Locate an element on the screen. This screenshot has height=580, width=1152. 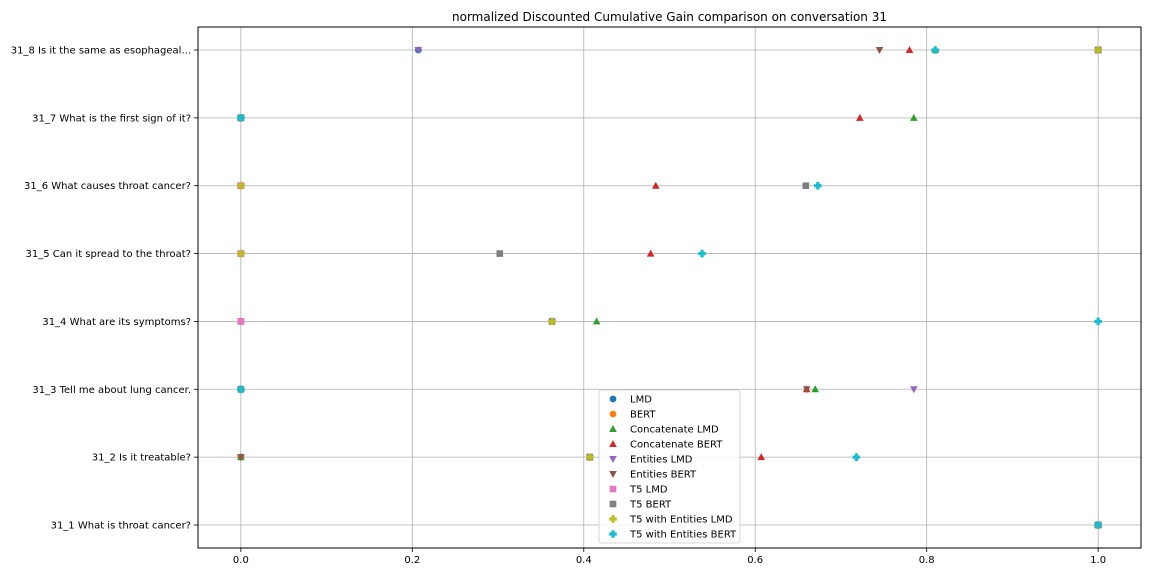
y-tick-label: 31_4 What are its symptoms? is located at coordinates (116, 322).